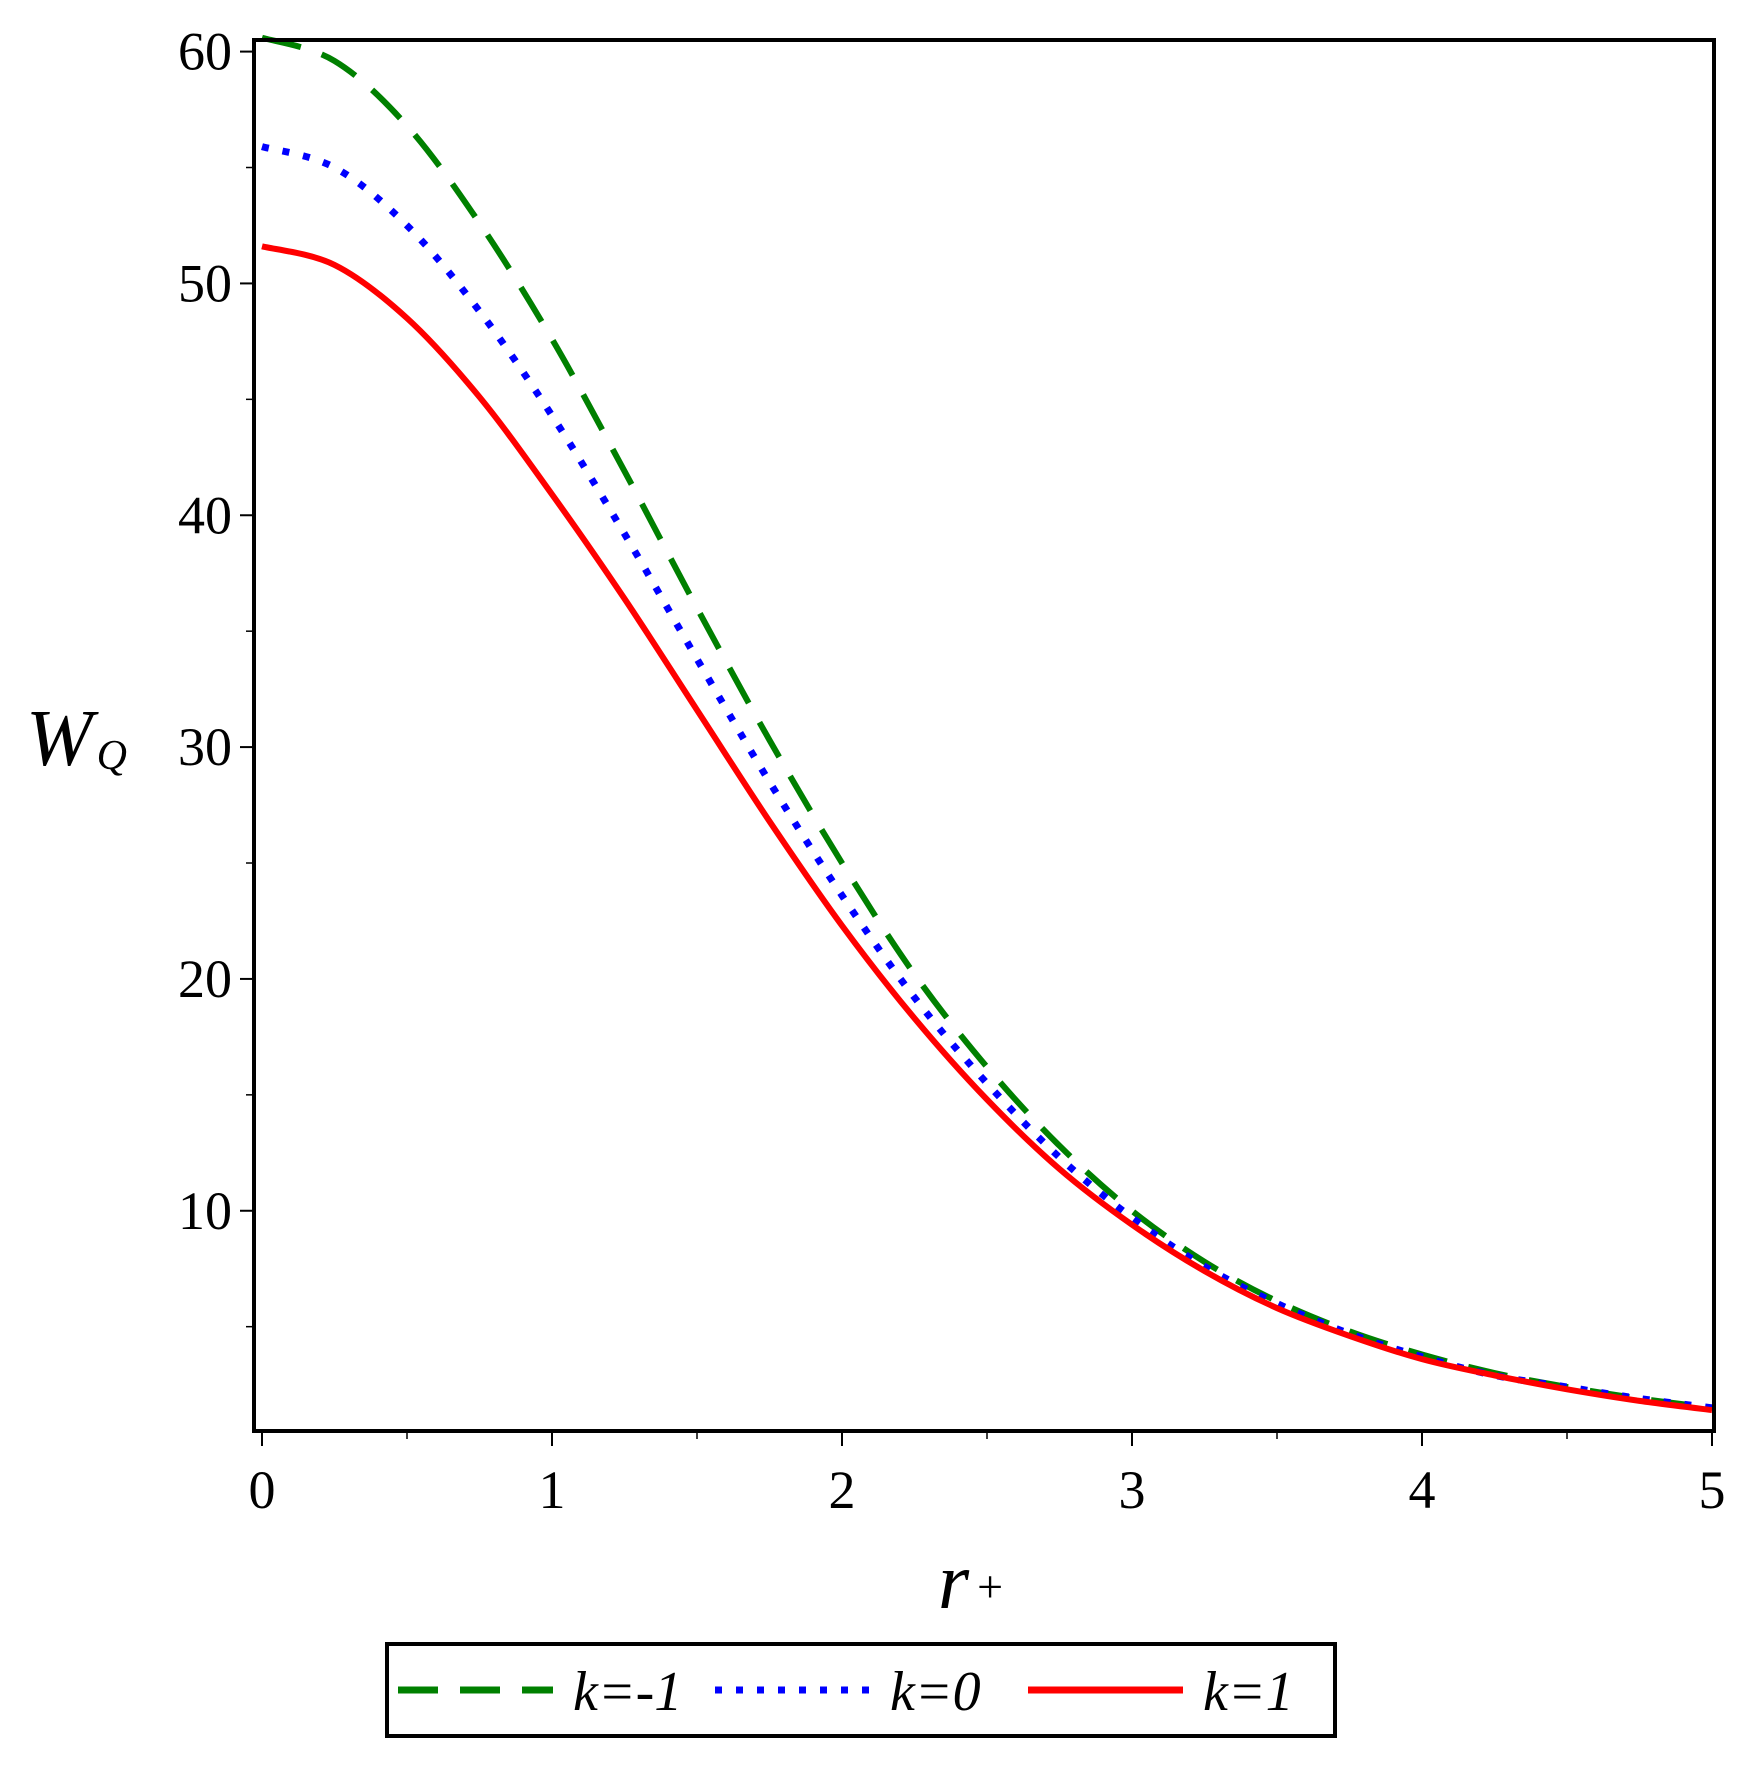 This screenshot has height=1772, width=1754. Describe the element at coordinates (954, 1582) in the screenshot. I see `x-axis-label-main: r` at that location.